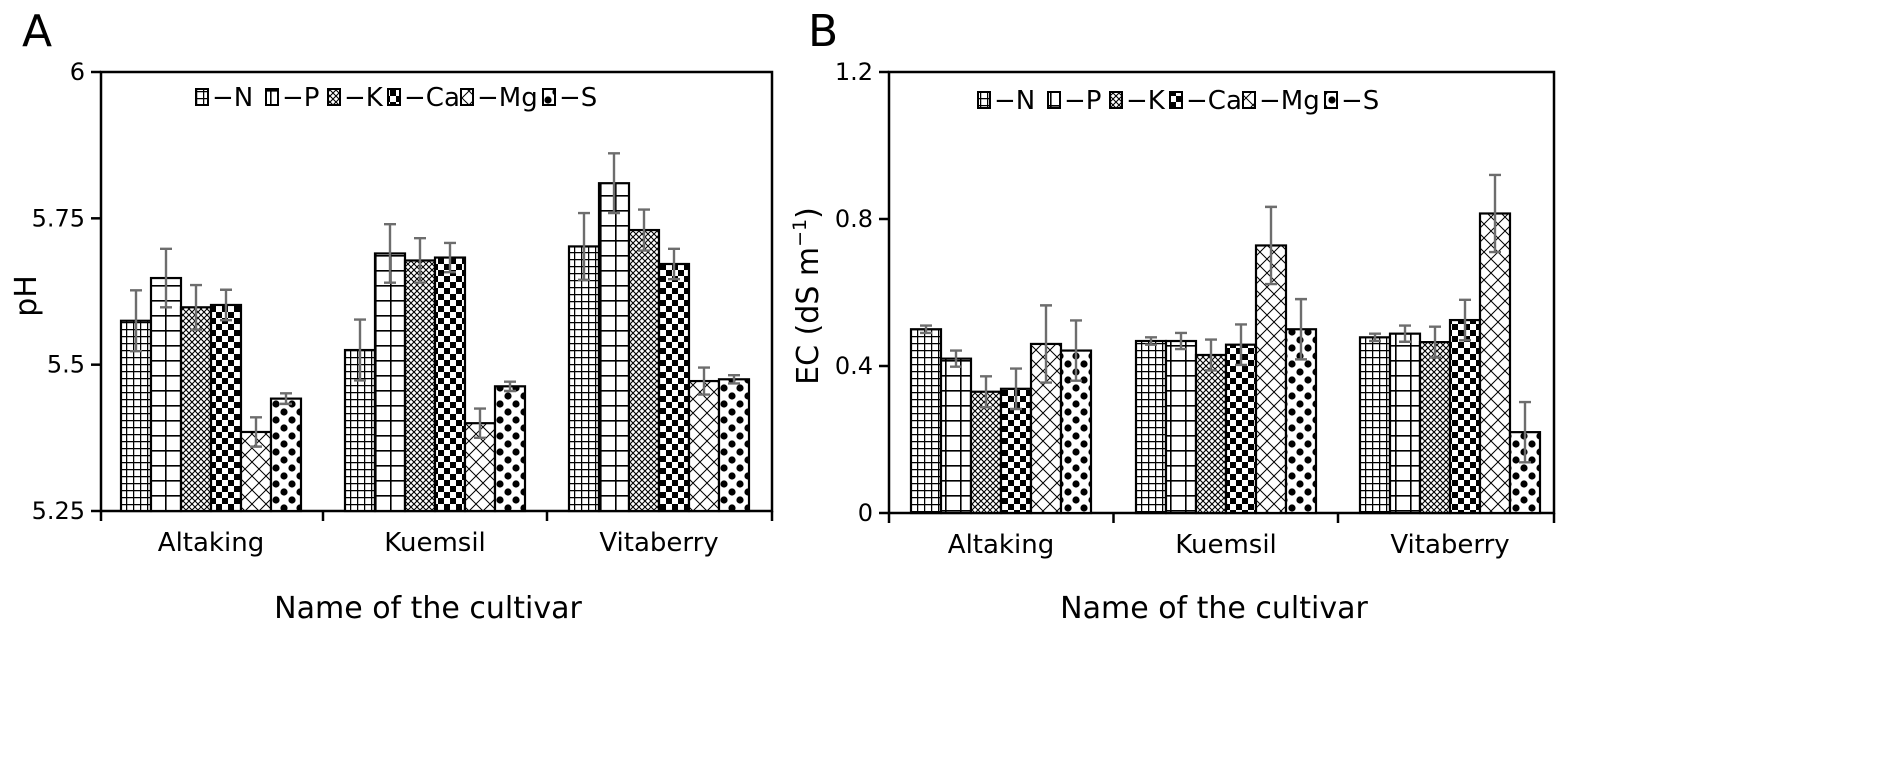  What do you see at coordinates (58, 511) in the screenshot?
I see `y-tick-label: 5.25` at bounding box center [58, 511].